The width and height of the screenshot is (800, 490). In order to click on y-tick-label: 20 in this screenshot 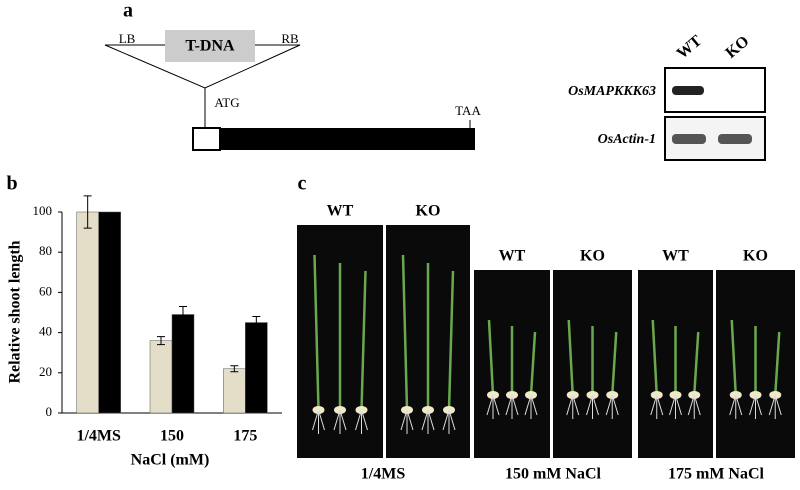, I will do `click(45, 371)`.